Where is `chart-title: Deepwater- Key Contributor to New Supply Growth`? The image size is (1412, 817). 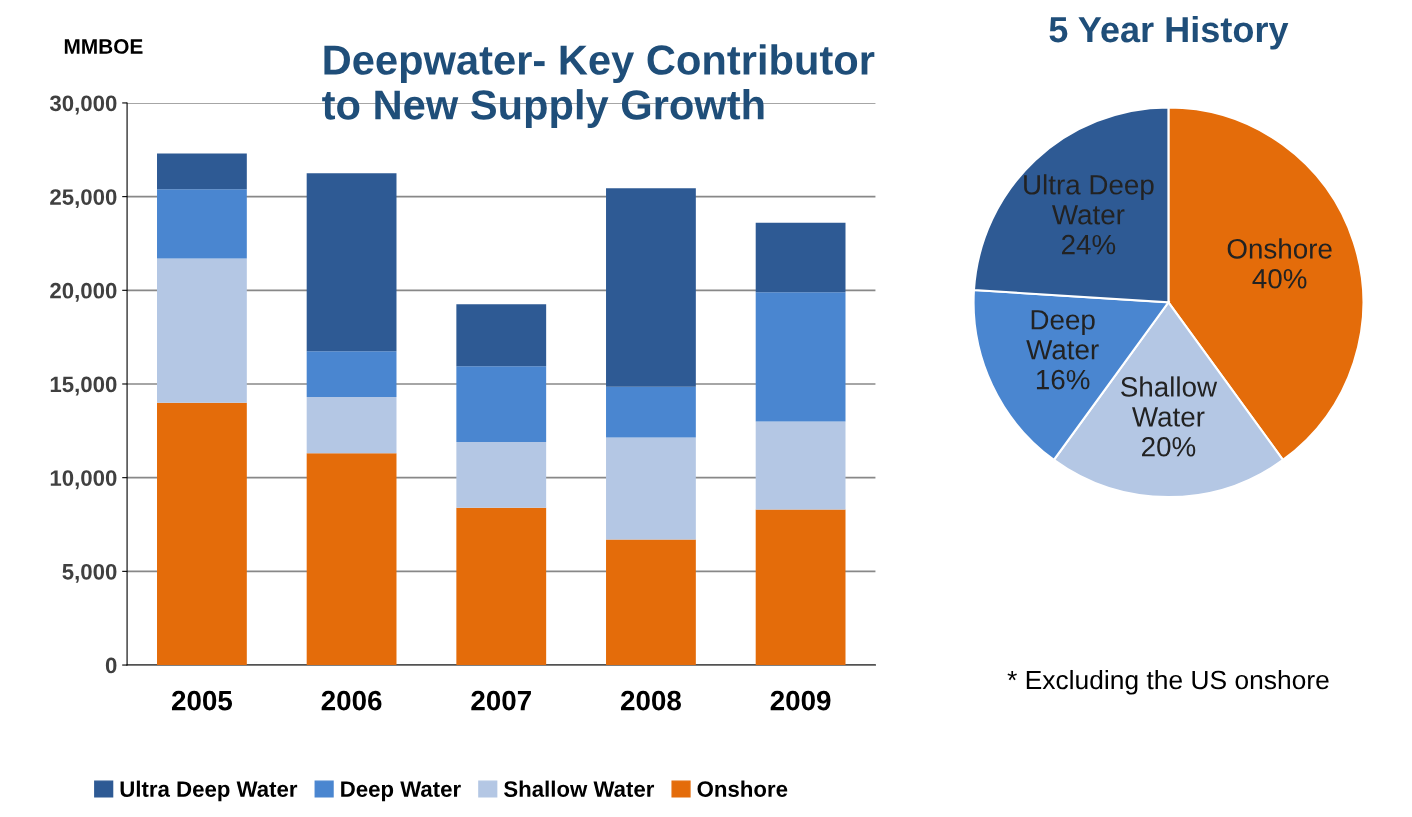
chart-title: Deepwater- Key Contributor to New Supply Growth is located at coordinates (598, 86).